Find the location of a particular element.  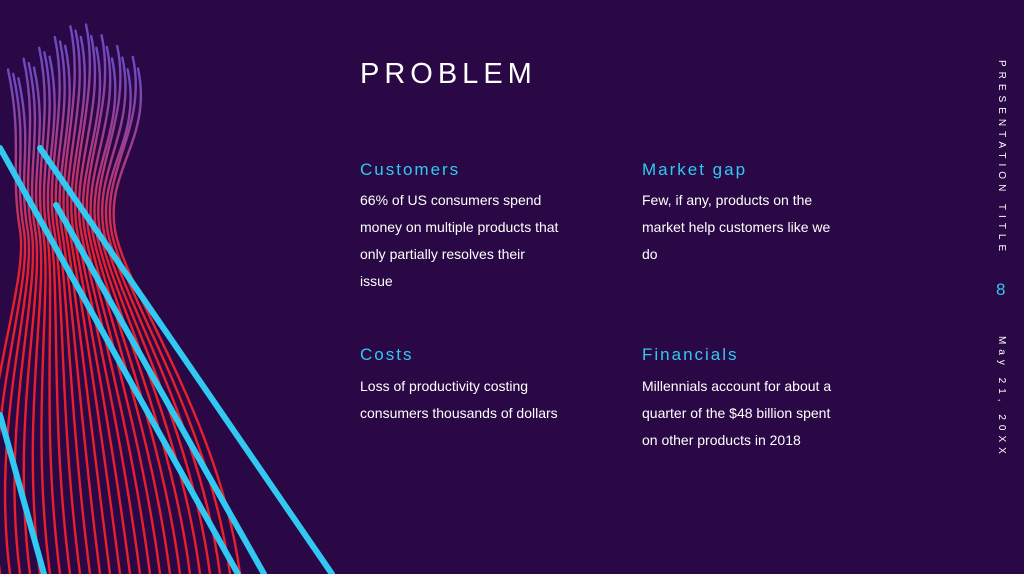

slide-title: PROBLEM is located at coordinates (448, 74).